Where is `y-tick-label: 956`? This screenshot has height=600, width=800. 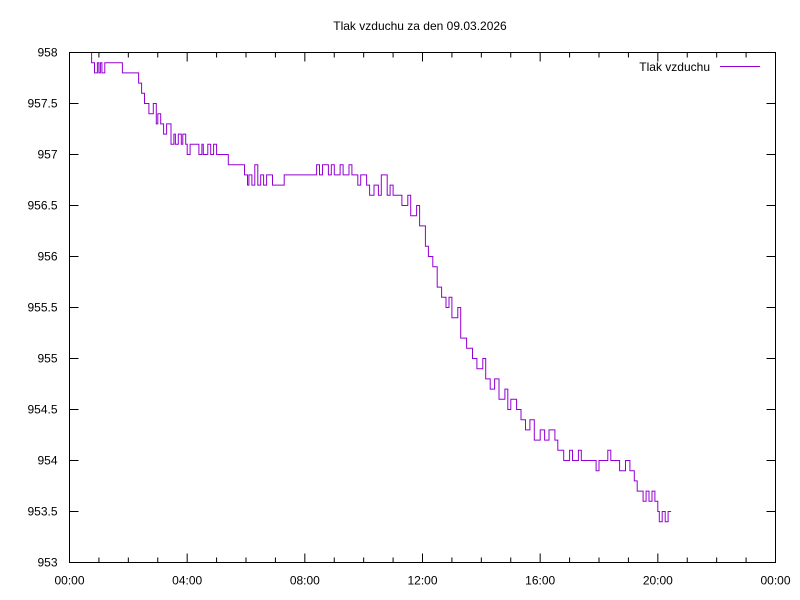
y-tick-label: 956 is located at coordinates (47, 257).